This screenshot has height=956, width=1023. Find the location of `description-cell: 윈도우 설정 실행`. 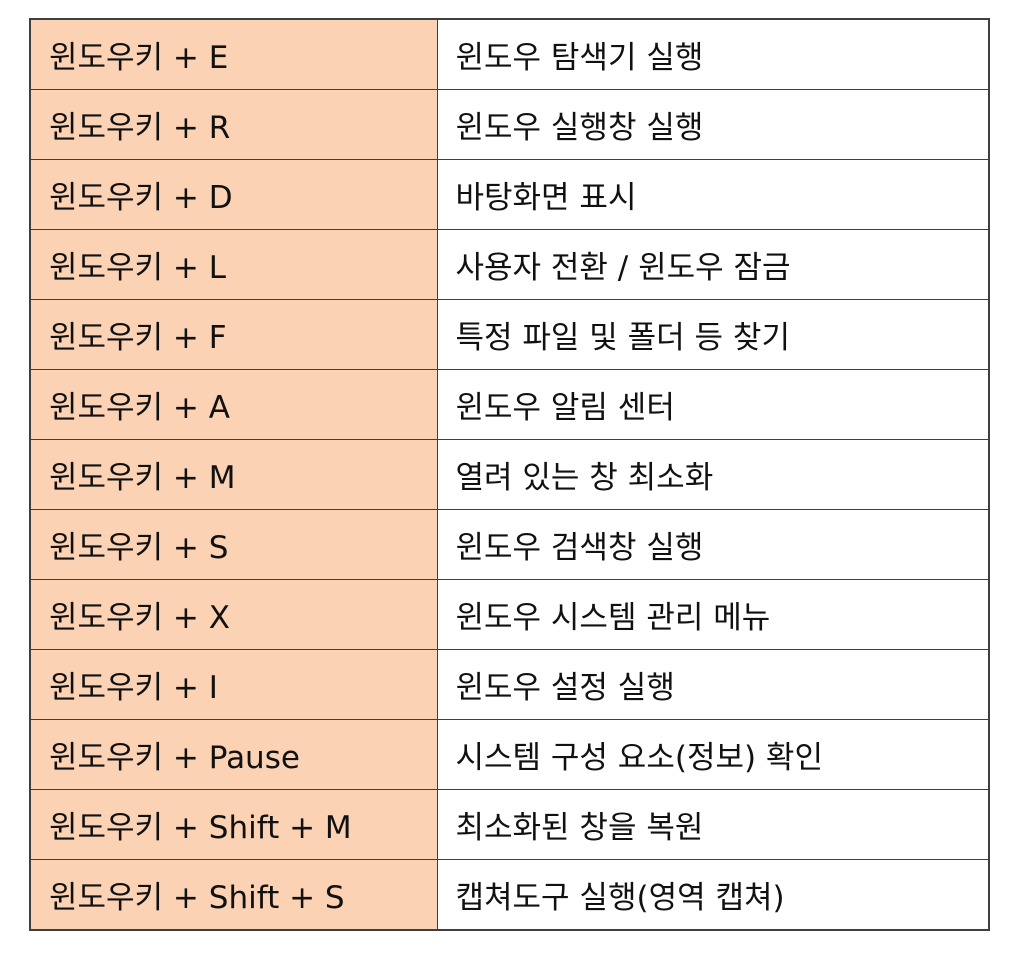

description-cell: 윈도우 설정 실행 is located at coordinates (713, 684).